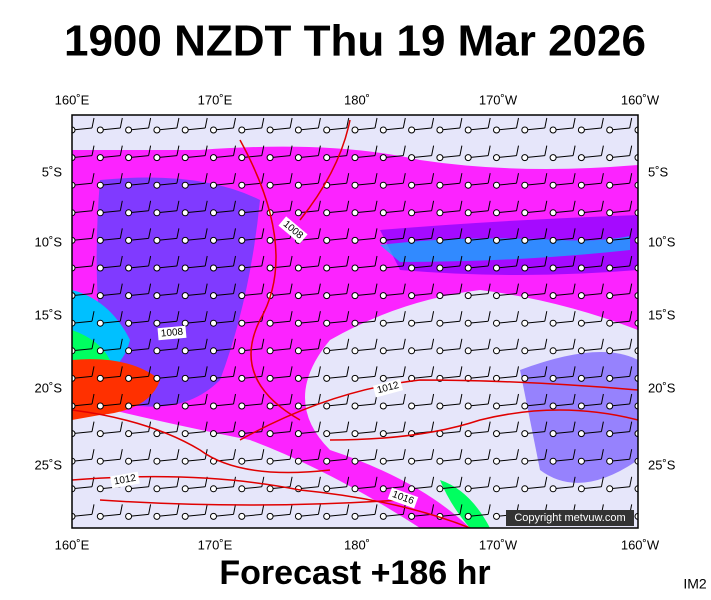 The width and height of the screenshot is (711, 600). What do you see at coordinates (125, 480) in the screenshot?
I see `isobar-value: 1012` at bounding box center [125, 480].